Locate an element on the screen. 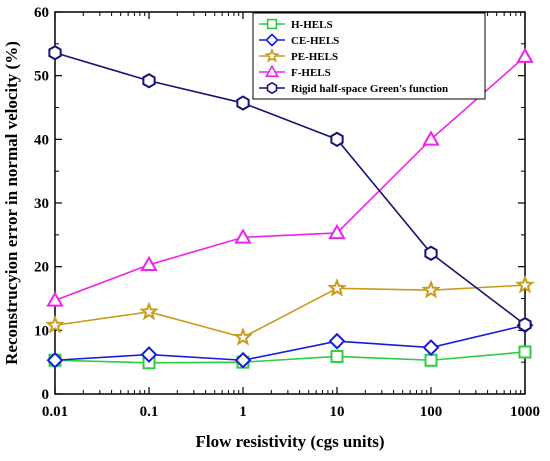  series-pe-hels is located at coordinates (290, 310).